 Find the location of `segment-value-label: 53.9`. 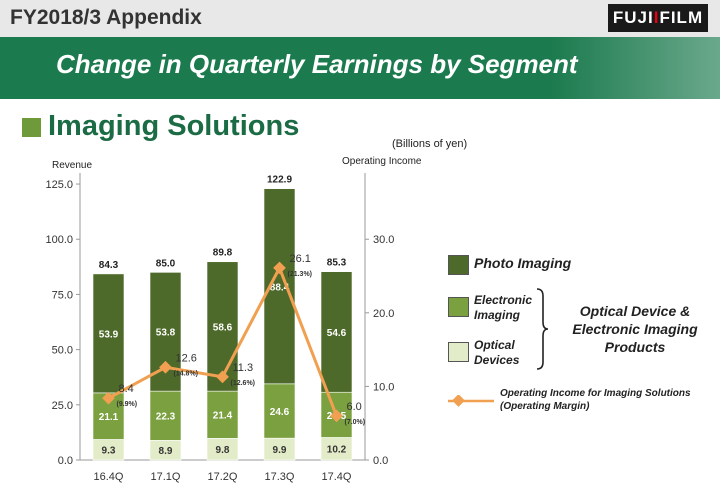

segment-value-label: 53.9 is located at coordinates (109, 334).